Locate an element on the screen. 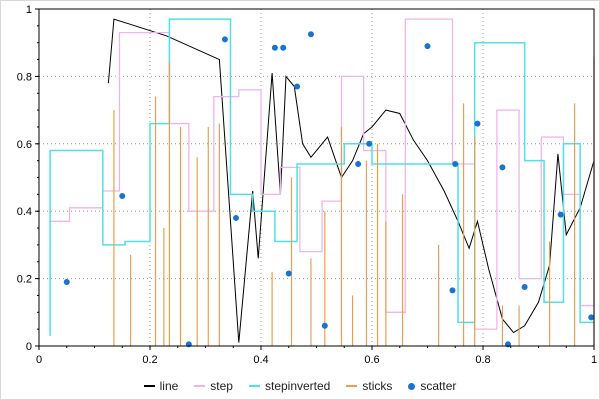 This screenshot has height=400, width=600. chart-legend: line step stepinverted sticks scatter is located at coordinates (300, 386).